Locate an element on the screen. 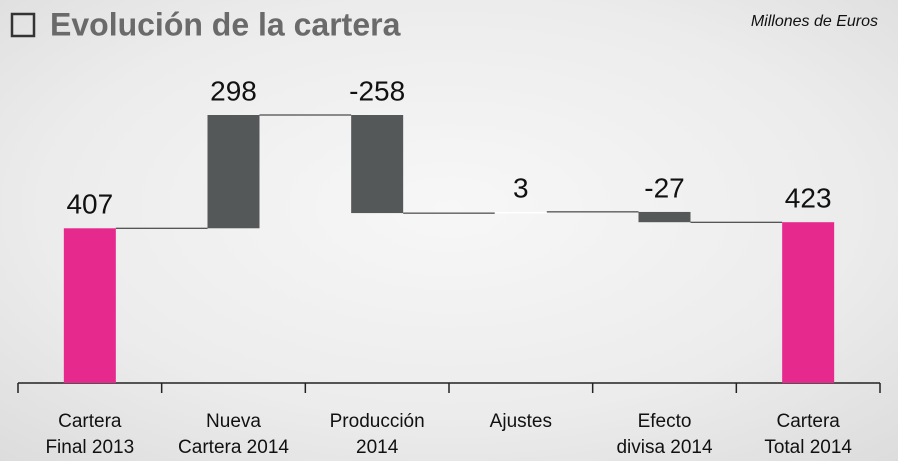 Image resolution: width=898 pixels, height=461 pixels. x-tick-label: Efecto is located at coordinates (665, 421).